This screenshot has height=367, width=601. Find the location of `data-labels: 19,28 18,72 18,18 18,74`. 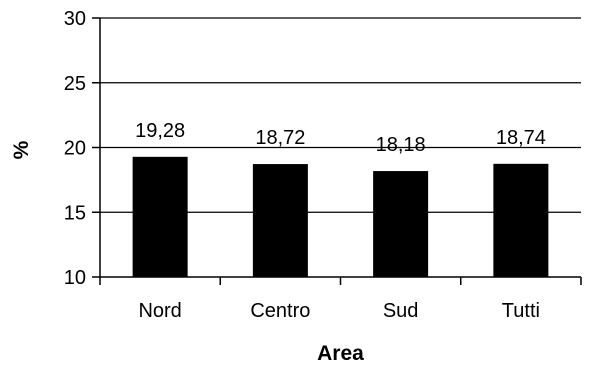

data-labels: 19,28 18,72 18,18 18,74 is located at coordinates (340, 138).